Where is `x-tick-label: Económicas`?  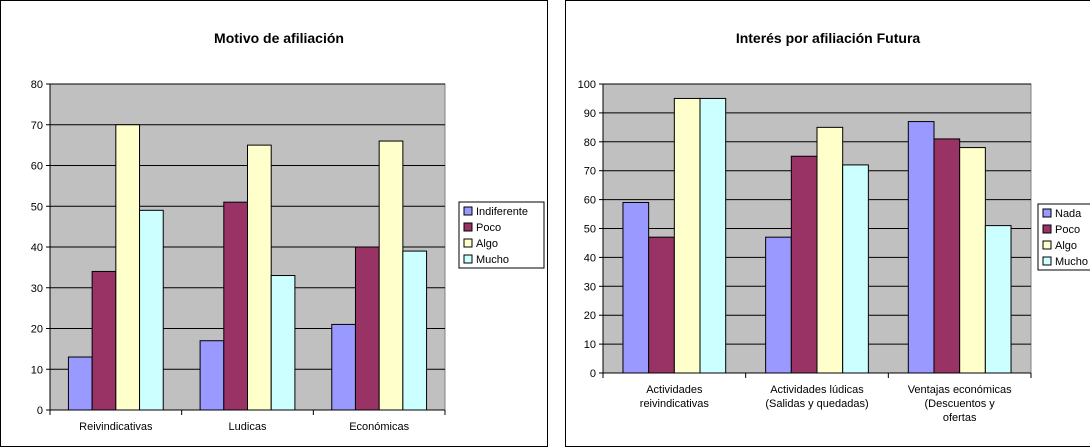
x-tick-label: Económicas is located at coordinates (379, 427).